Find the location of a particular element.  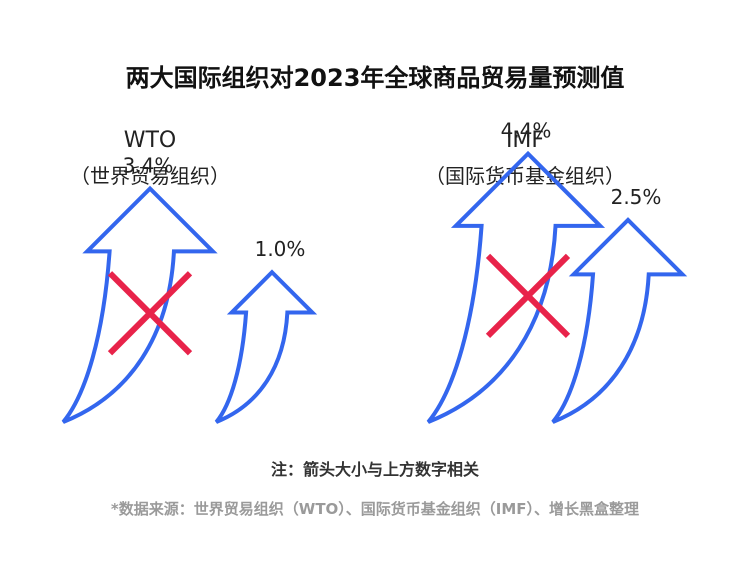

wto-group-subtitle: （世界贸易组织） is located at coordinates (150, 176).